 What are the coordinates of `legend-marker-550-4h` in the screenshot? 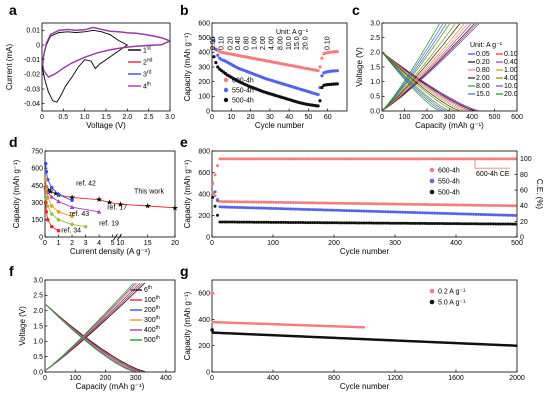 It's located at (432, 181).